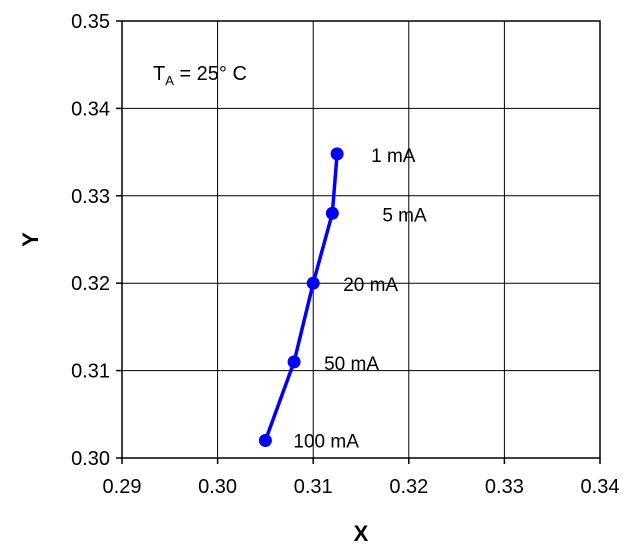 The height and width of the screenshot is (546, 636). I want to click on y-tick-label: 0.32, so click(90, 284).